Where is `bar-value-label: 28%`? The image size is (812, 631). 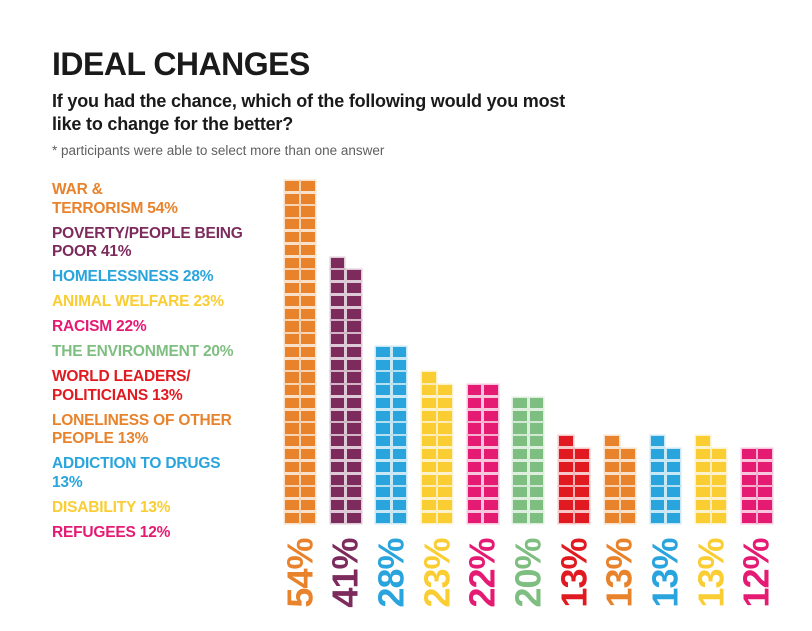 bar-value-label: 28% is located at coordinates (390, 580).